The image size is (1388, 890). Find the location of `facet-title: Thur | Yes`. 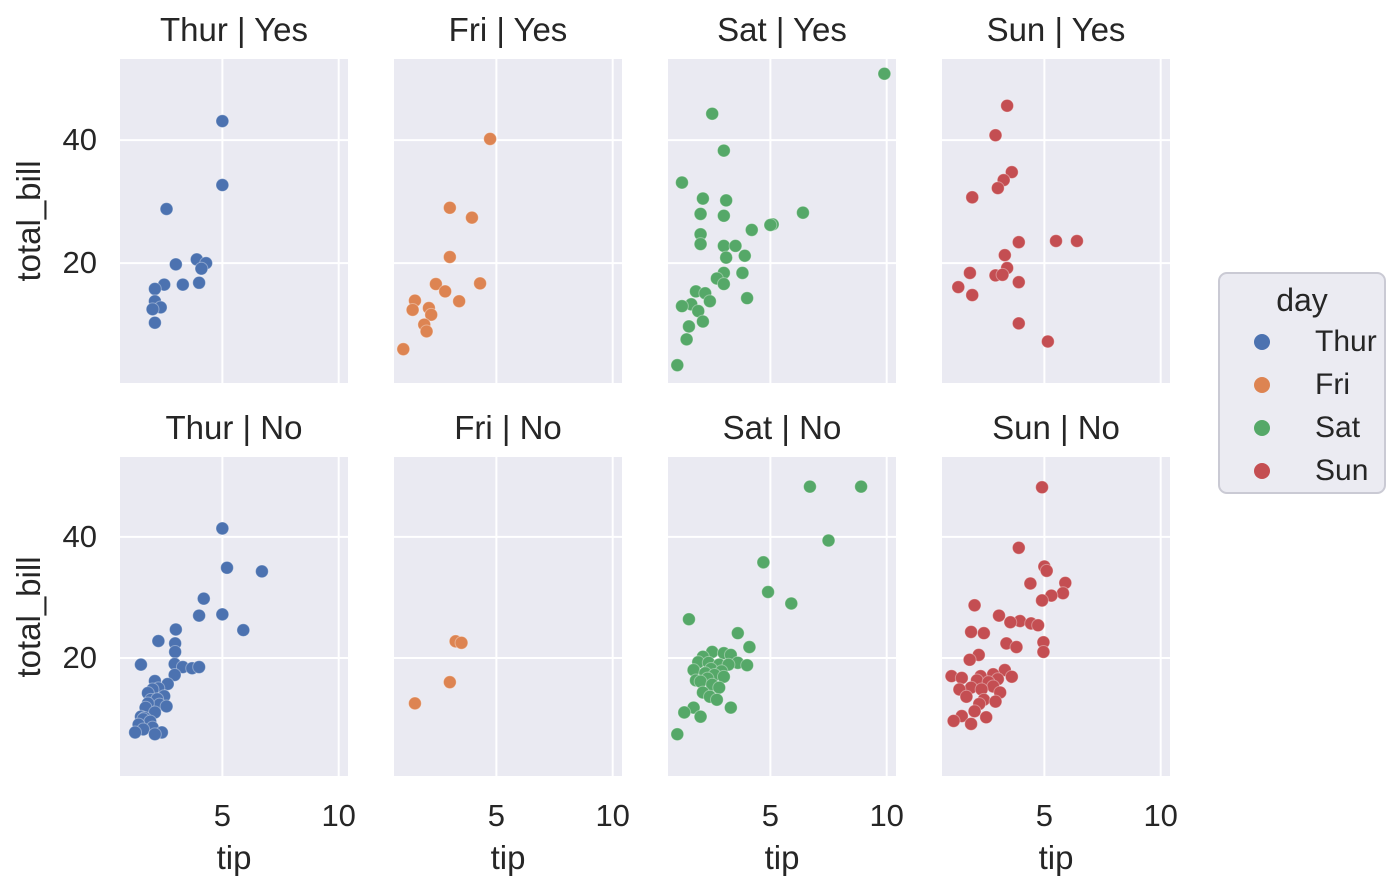

facet-title: Thur | Yes is located at coordinates (233, 29).